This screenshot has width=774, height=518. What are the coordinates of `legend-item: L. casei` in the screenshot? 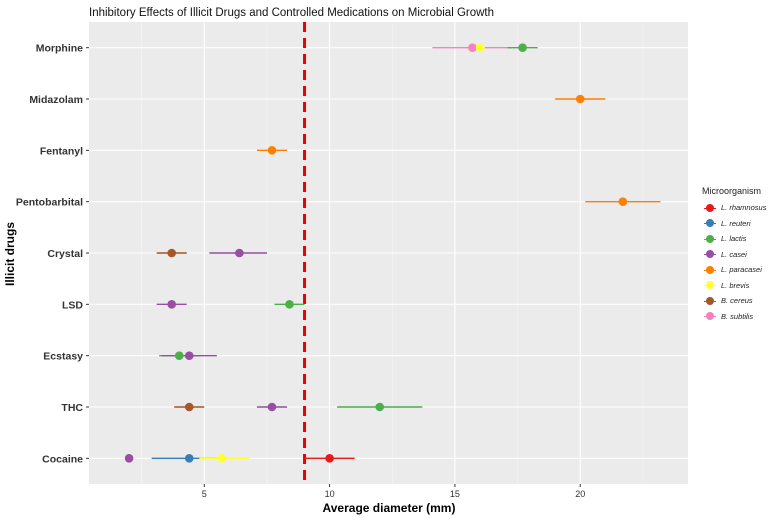 It's located at (734, 255).